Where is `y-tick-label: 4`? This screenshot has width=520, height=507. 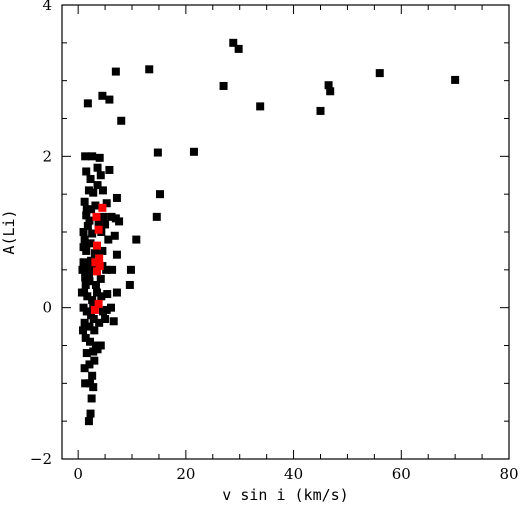
y-tick-label: 4 is located at coordinates (47, 7).